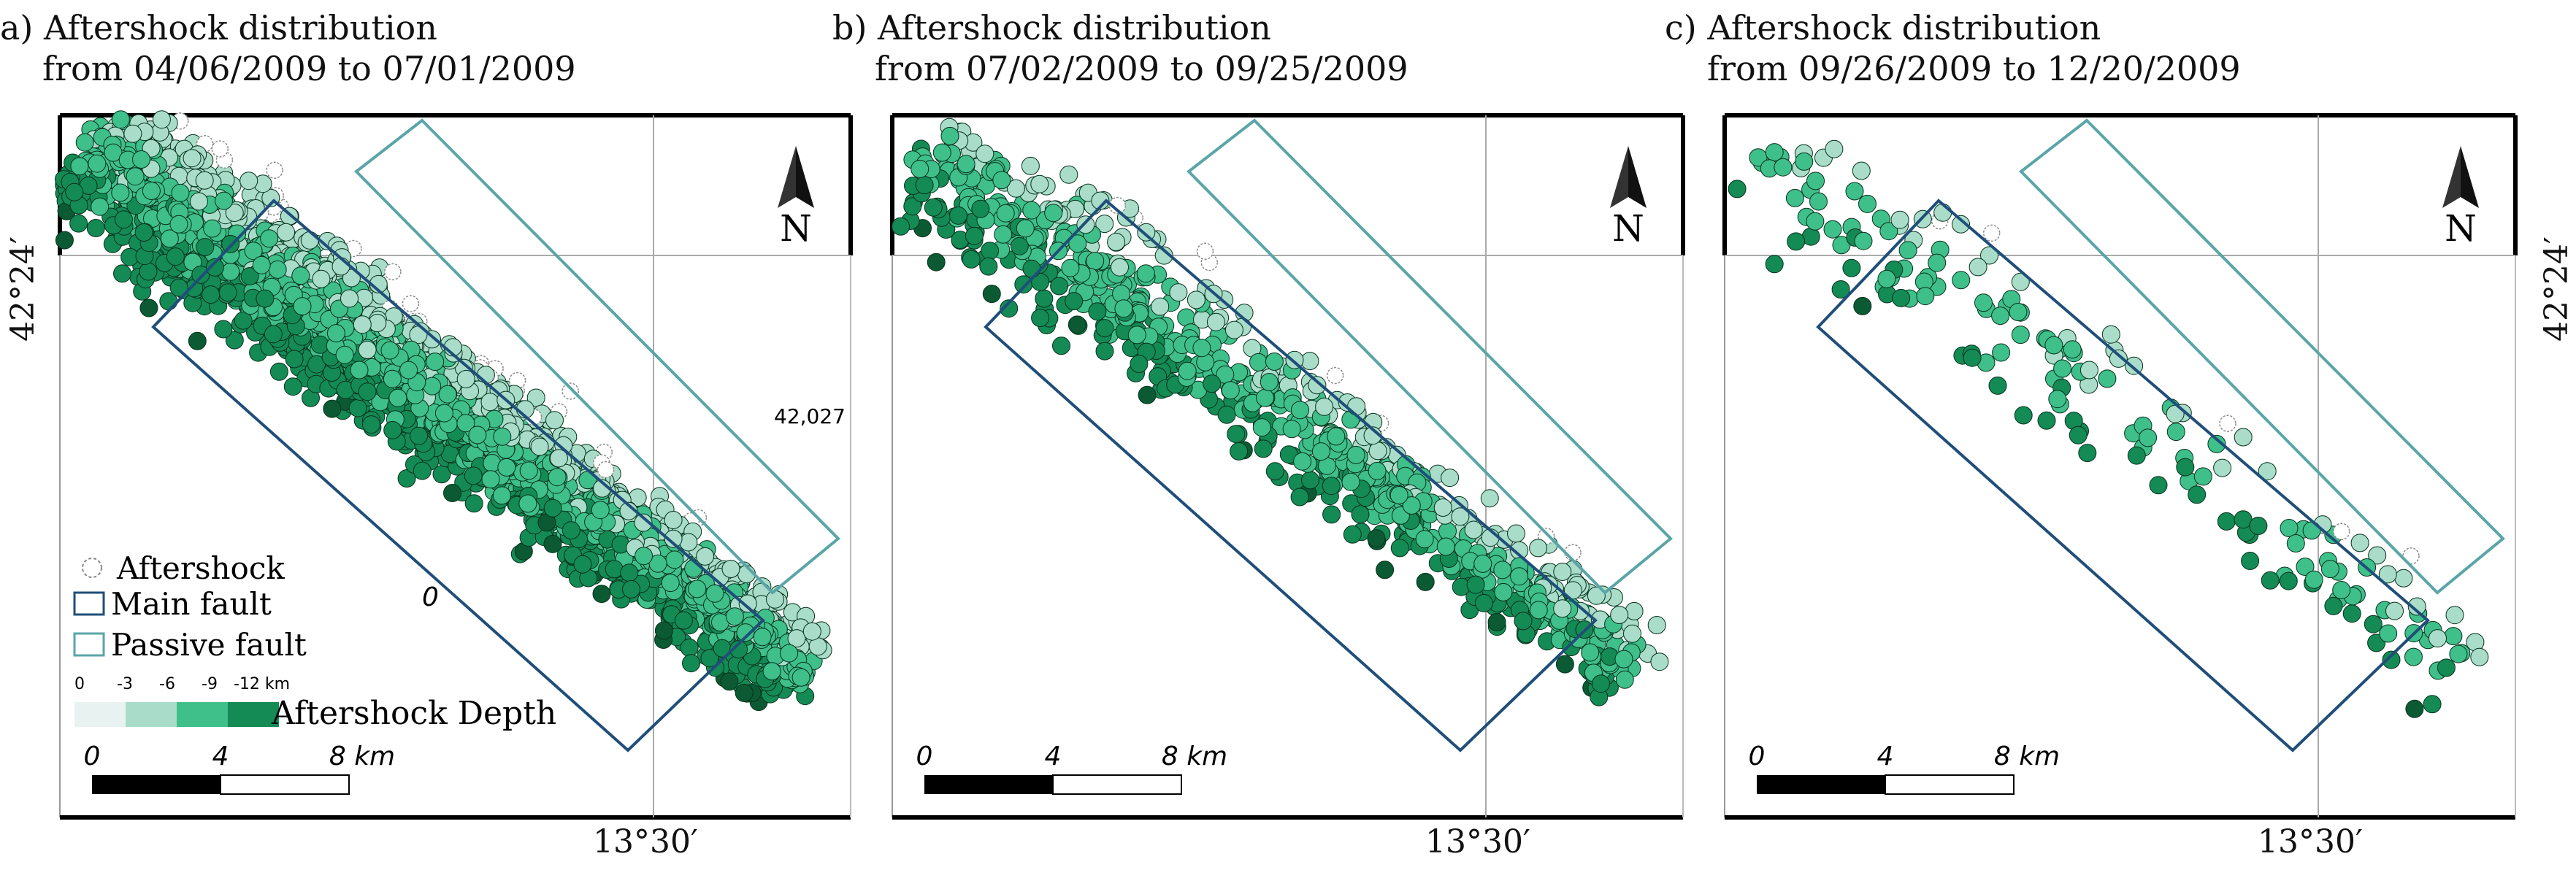  Describe the element at coordinates (413, 713) in the screenshot. I see `depth-title: Aftershock Depth` at that location.